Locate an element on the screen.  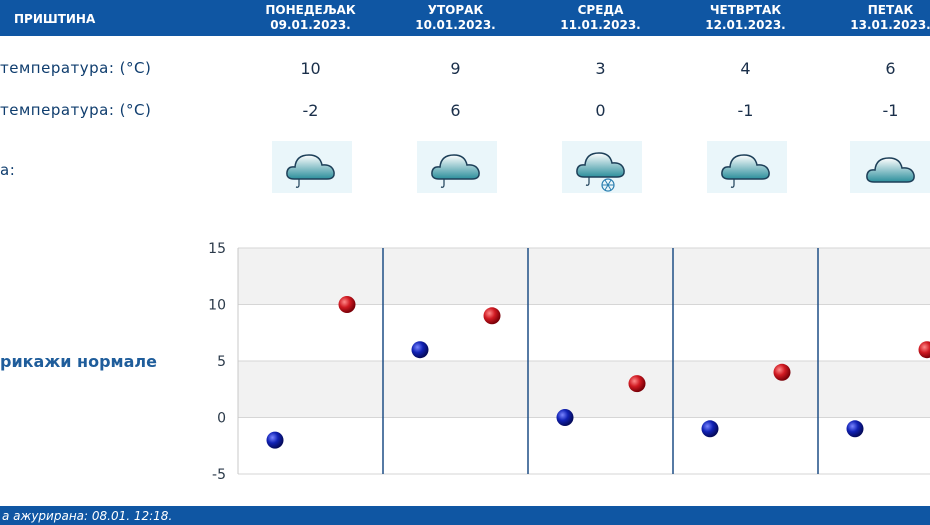
cloud-rain-snow-icon is located at coordinates (602, 167).